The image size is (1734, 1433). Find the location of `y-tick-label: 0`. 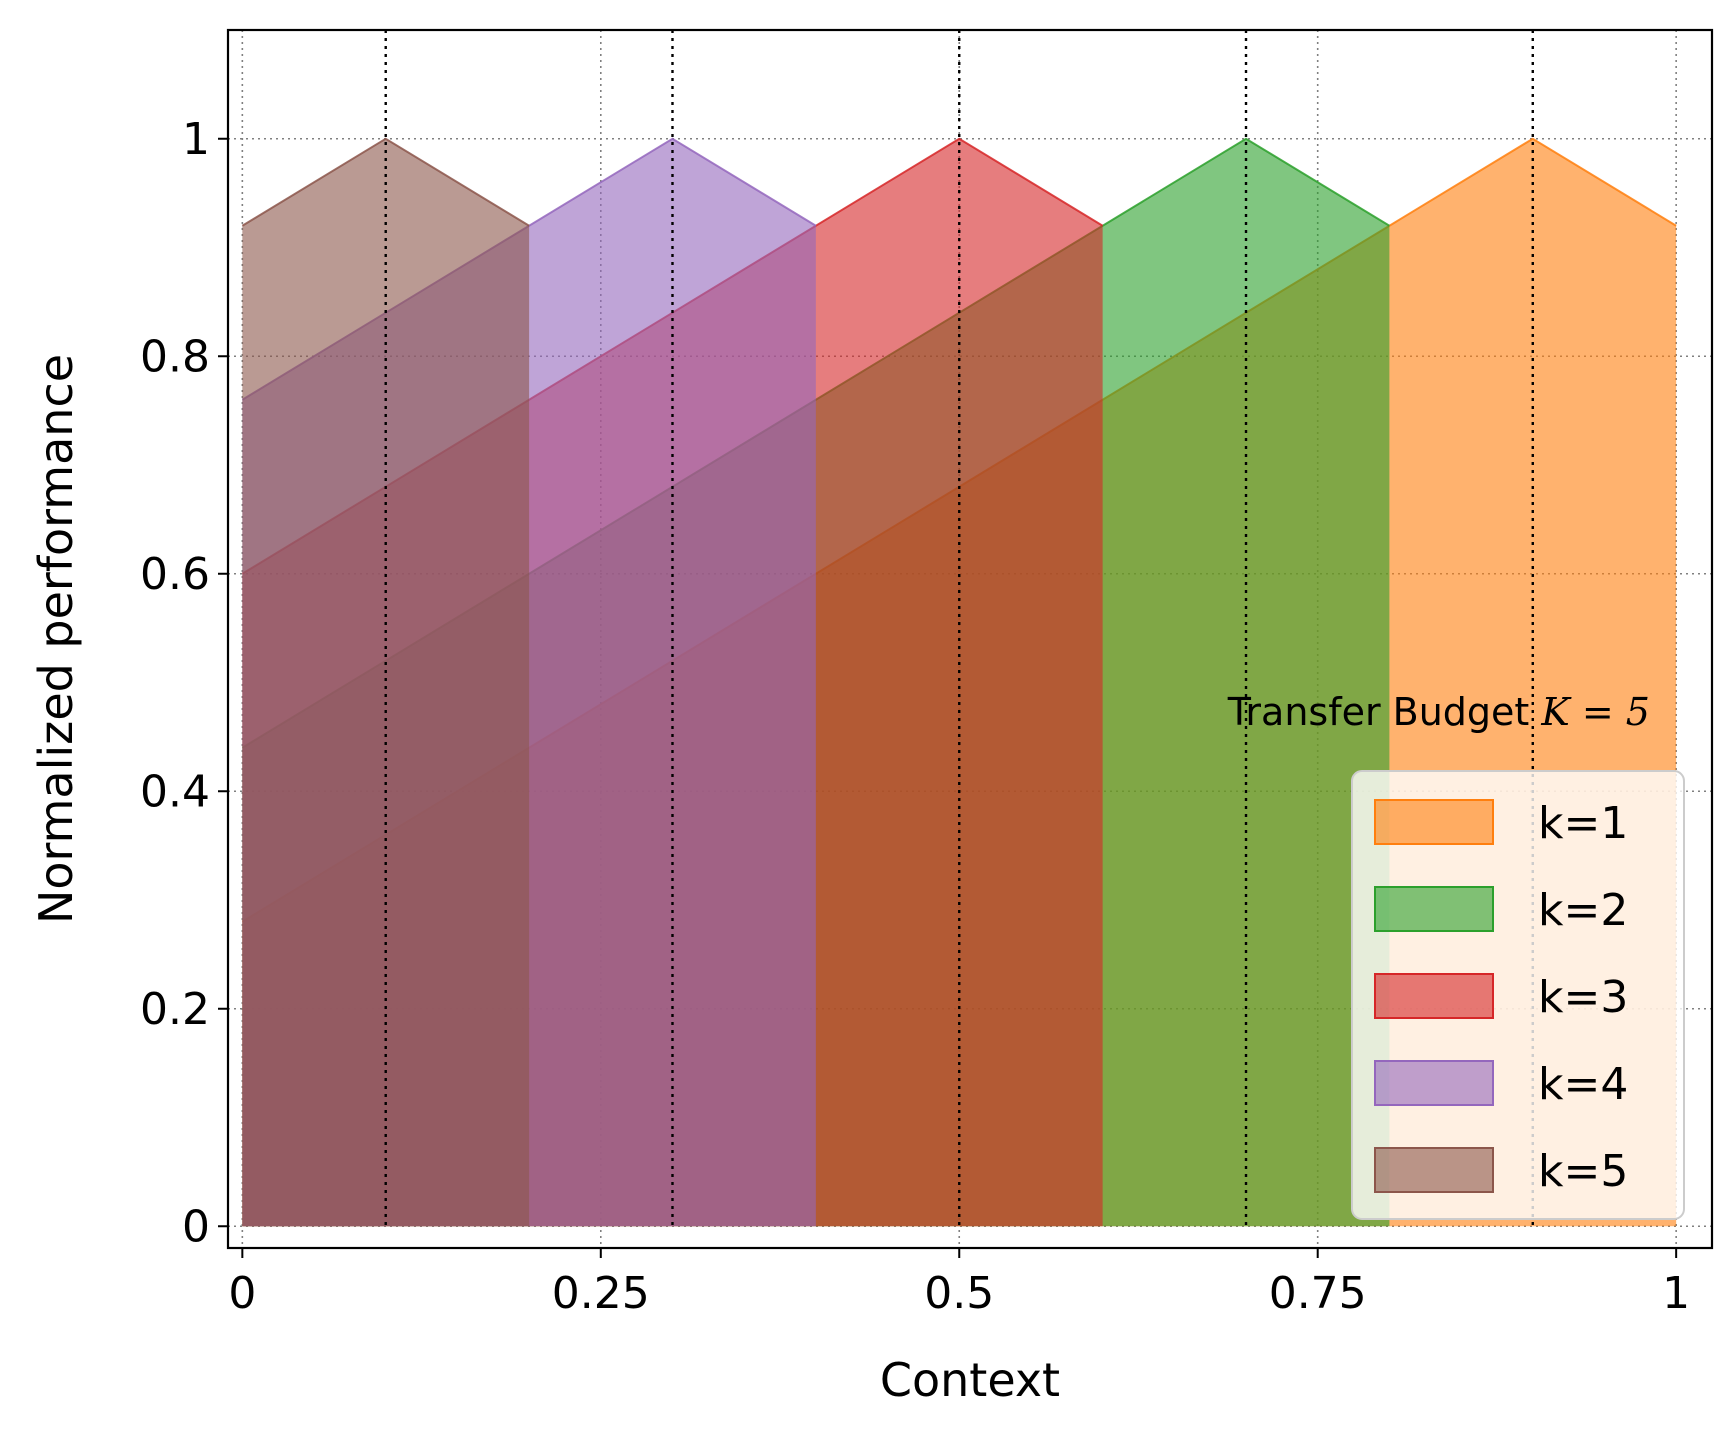

y-tick-label: 0 is located at coordinates (196, 1226).